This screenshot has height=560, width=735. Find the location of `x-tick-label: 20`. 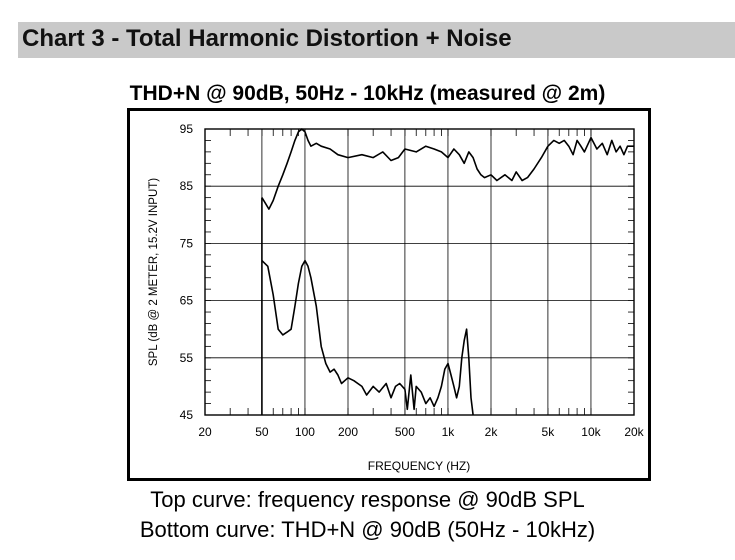

x-tick-label: 20 is located at coordinates (205, 432).